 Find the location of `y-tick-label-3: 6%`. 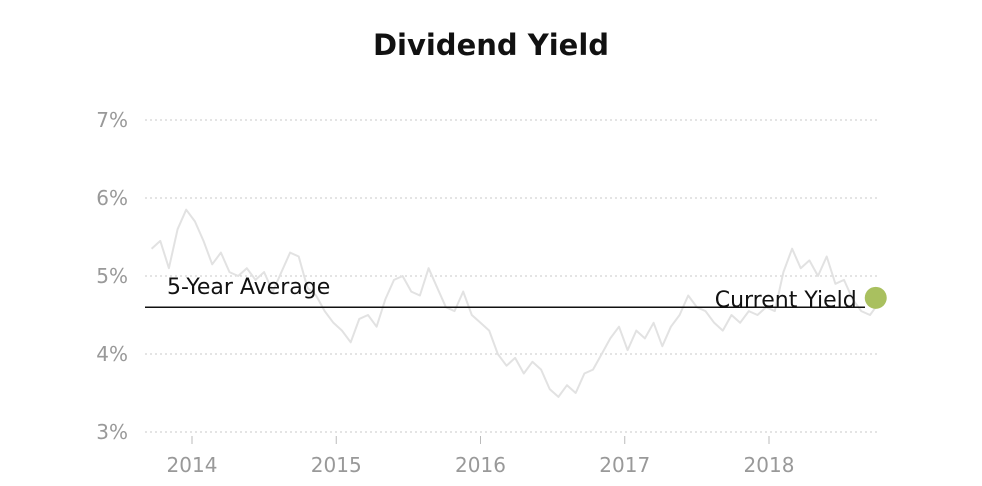

y-tick-label-3: 6% is located at coordinates (112, 198).